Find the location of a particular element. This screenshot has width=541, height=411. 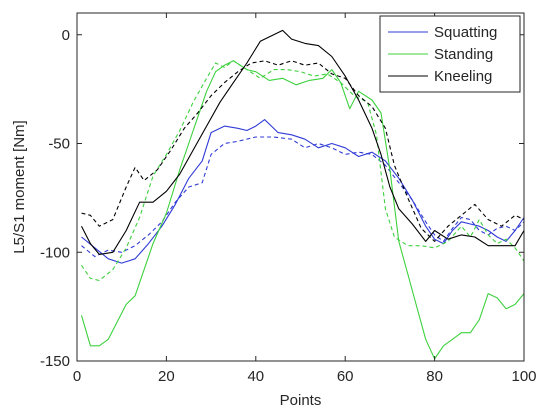

x-tick-label: 60 is located at coordinates (345, 376).